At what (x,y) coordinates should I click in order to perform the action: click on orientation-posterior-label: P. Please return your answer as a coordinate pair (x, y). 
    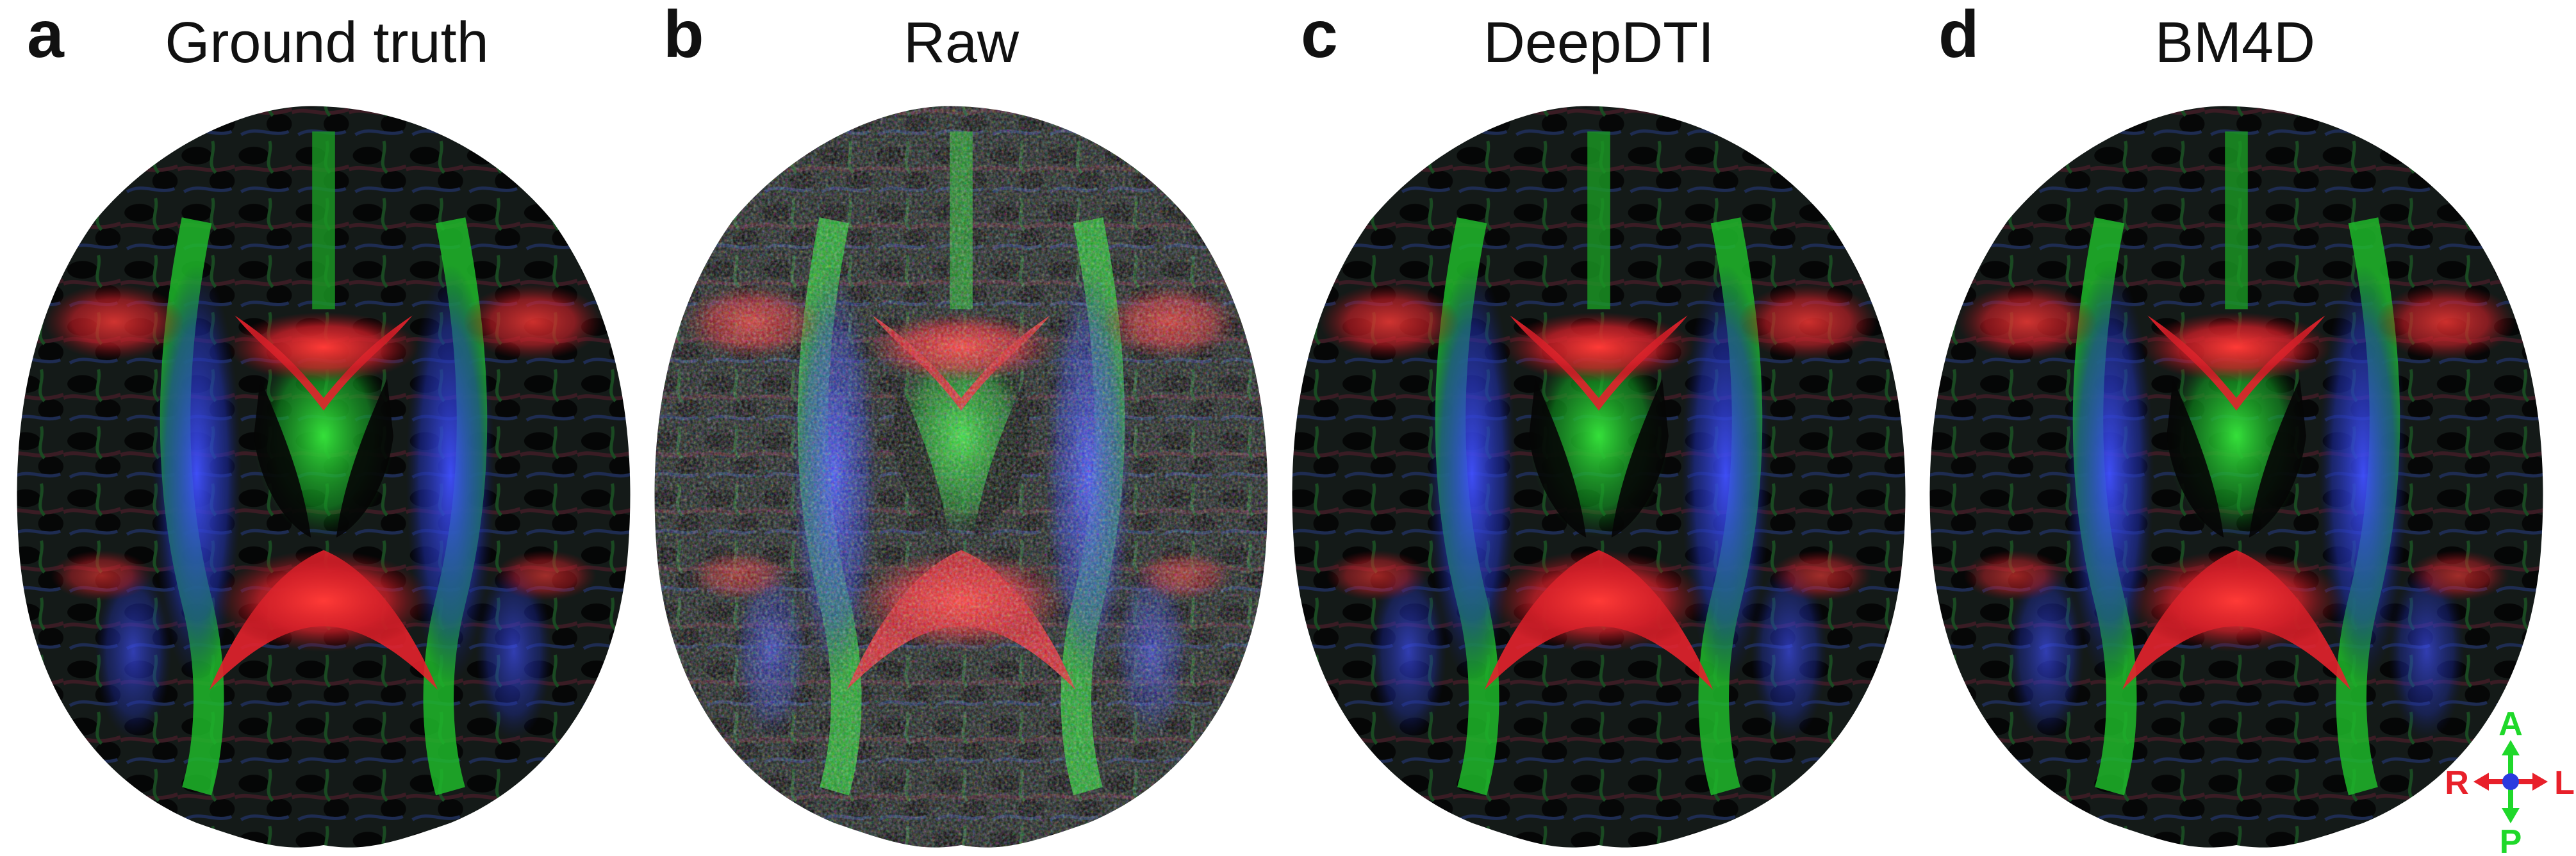
    Looking at the image, I should click on (2511, 839).